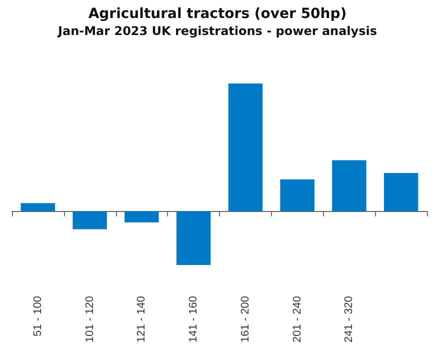 This screenshot has width=435, height=350. Describe the element at coordinates (194, 319) in the screenshot. I see `x-tick-label: 141 - 160` at that location.